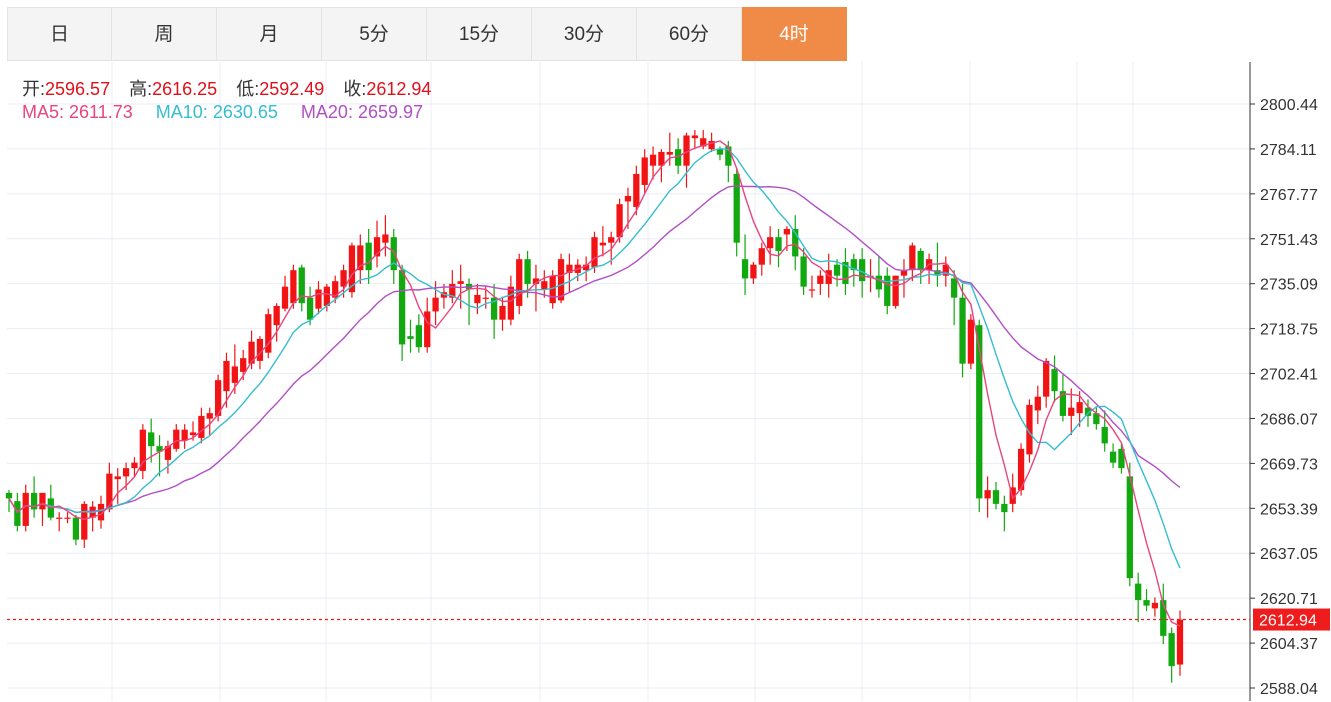 The height and width of the screenshot is (702, 1331). I want to click on tab-day: 日, so click(59, 34).